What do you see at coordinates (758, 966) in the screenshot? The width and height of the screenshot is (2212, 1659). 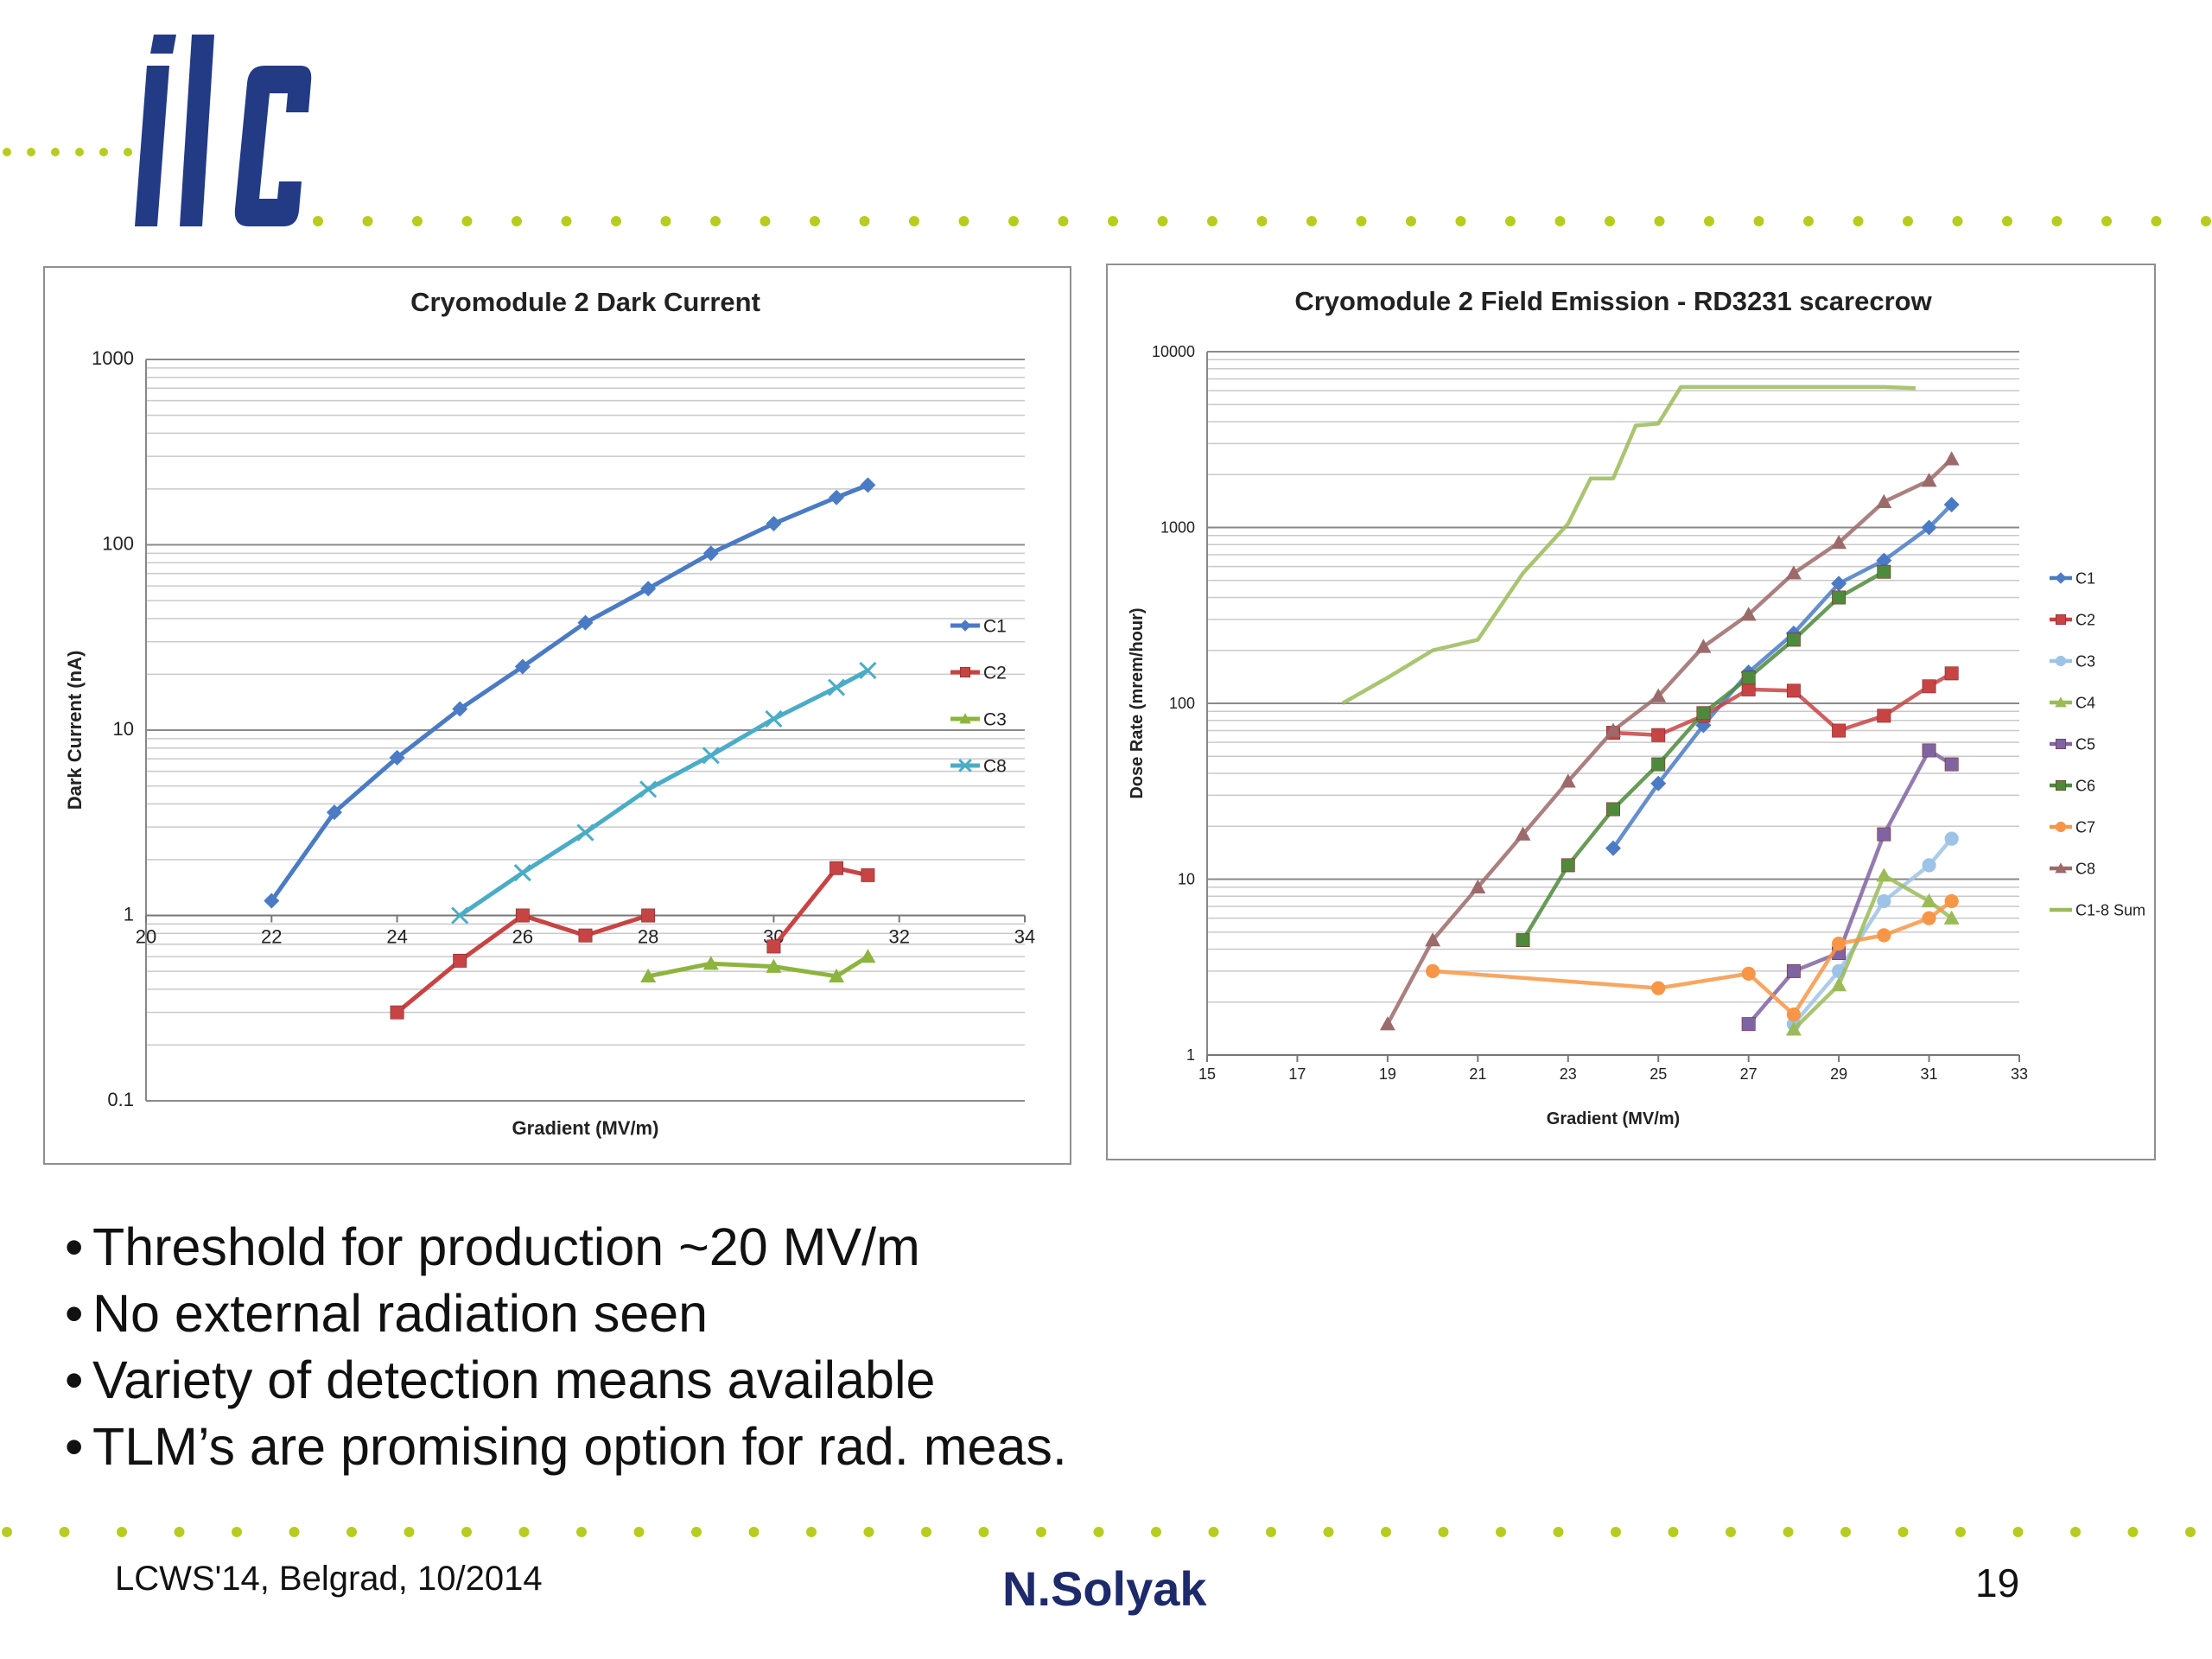 I see `series-c3` at bounding box center [758, 966].